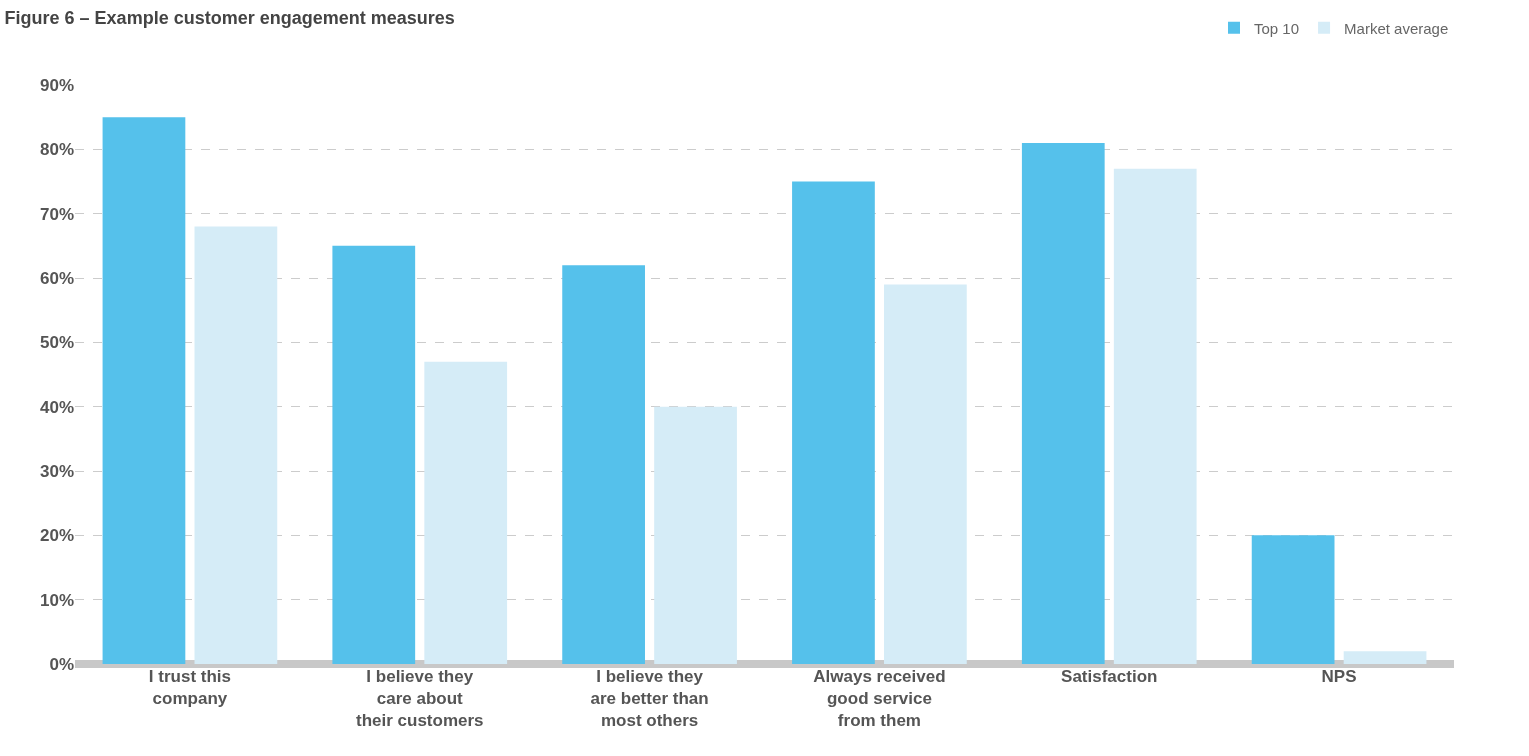 This screenshot has width=1529, height=756. What do you see at coordinates (56, 536) in the screenshot?
I see `y-tick-label: 20%` at bounding box center [56, 536].